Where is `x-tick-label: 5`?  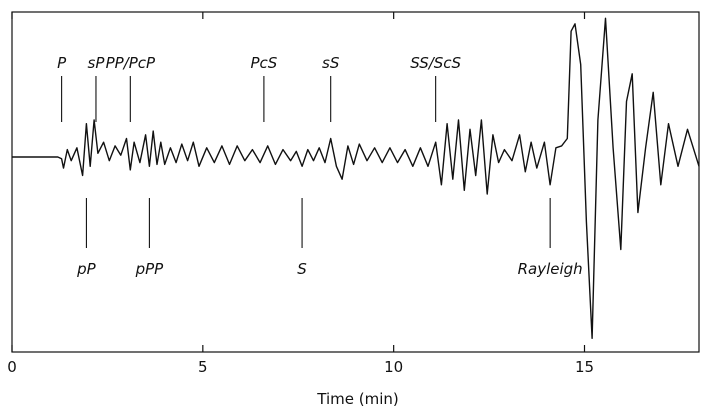
x-tick-label: 5 is located at coordinates (203, 367).